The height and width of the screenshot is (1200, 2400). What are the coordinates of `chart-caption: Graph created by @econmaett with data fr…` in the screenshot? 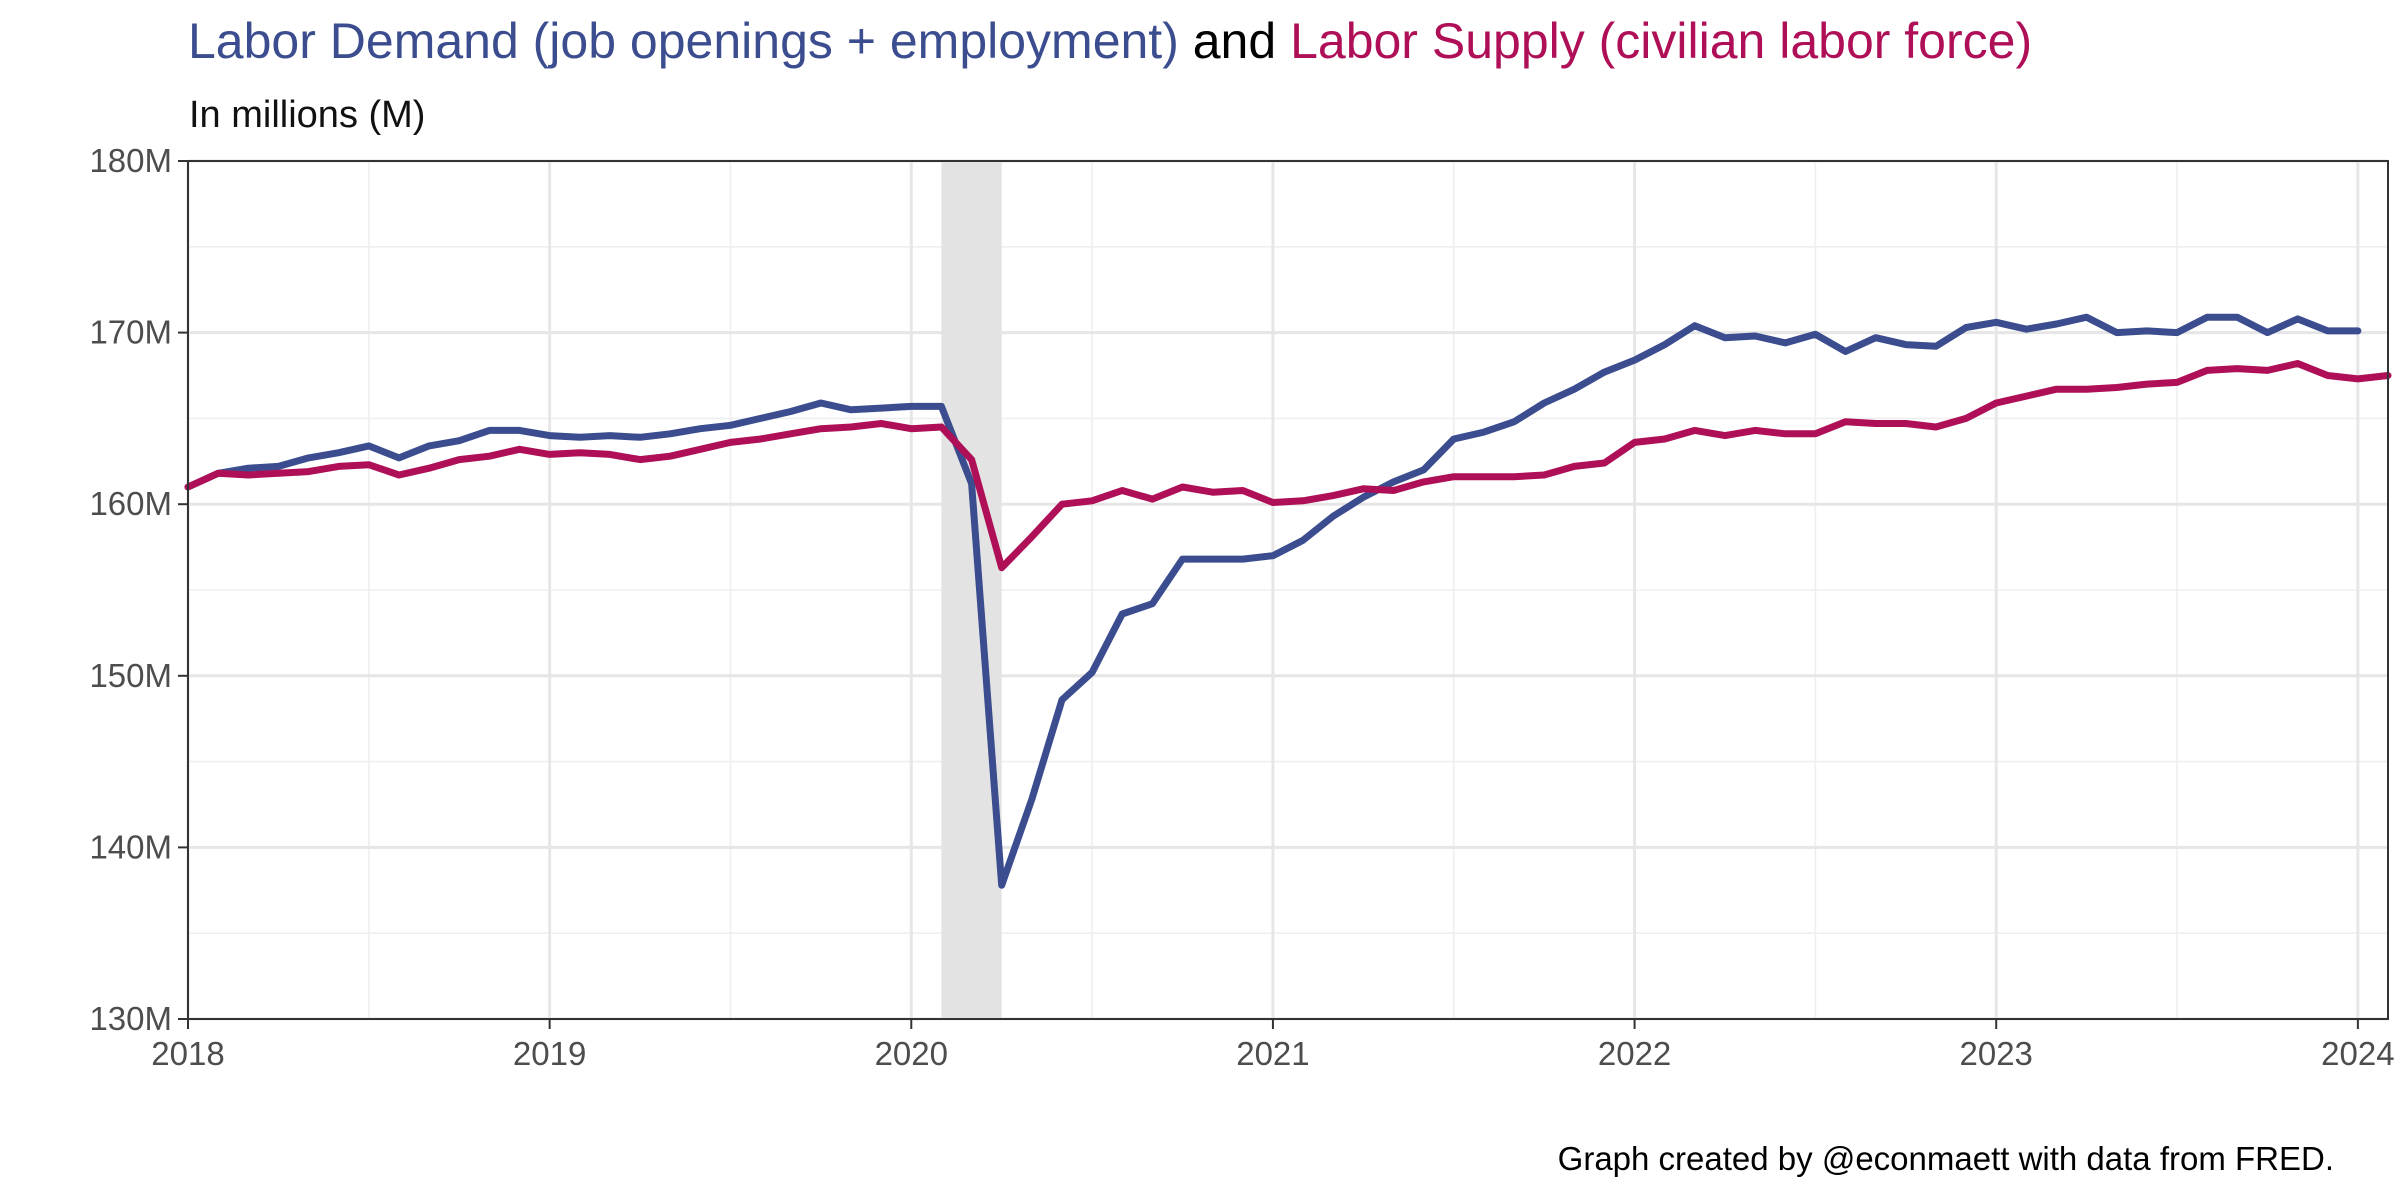 It's located at (1946, 1158).